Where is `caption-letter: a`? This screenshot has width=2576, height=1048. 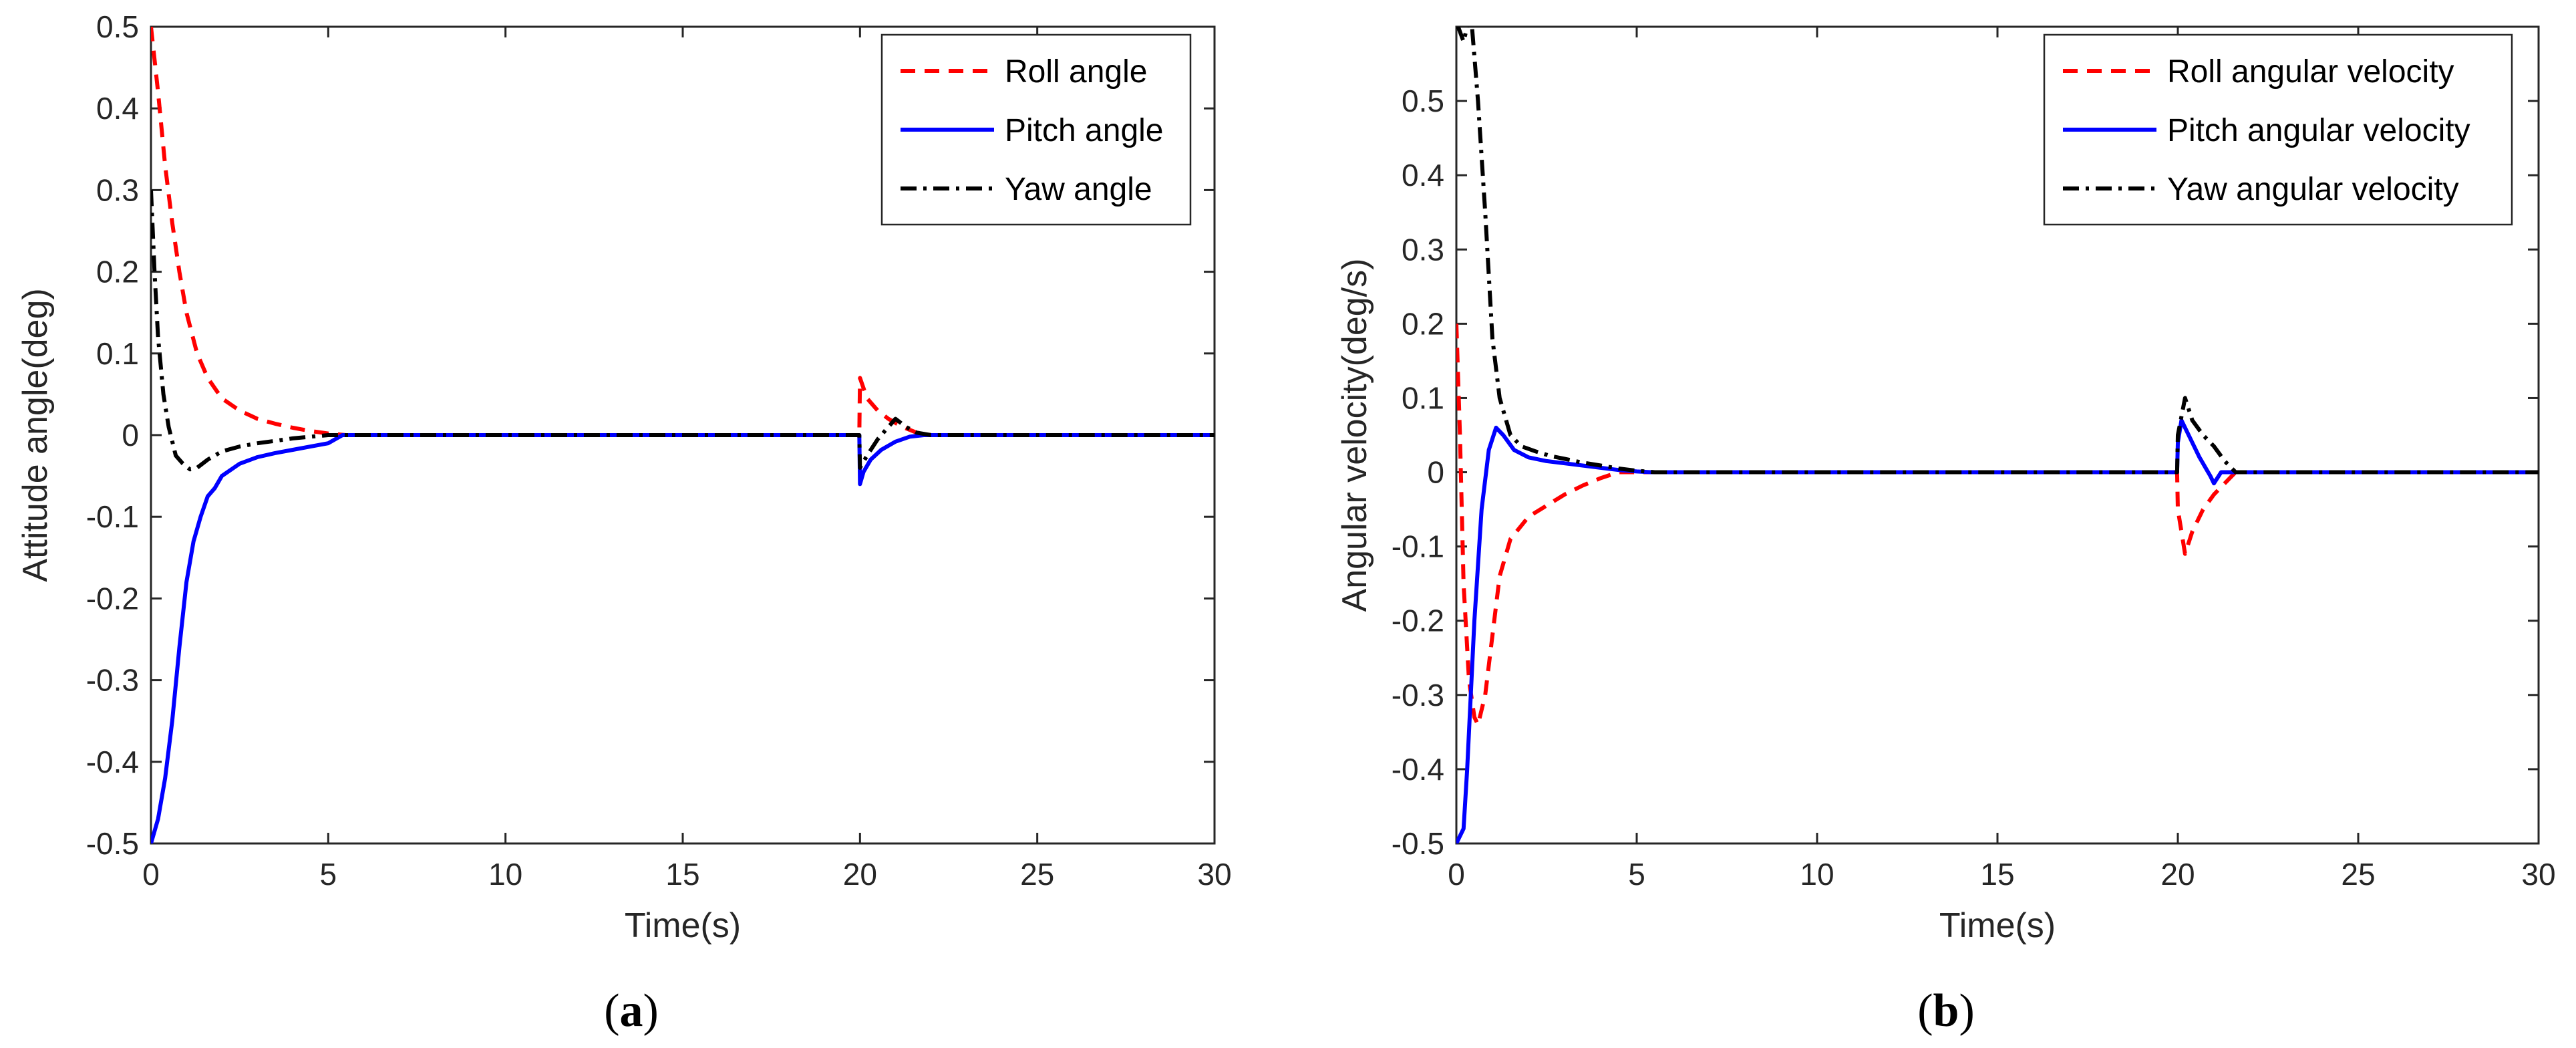
caption-letter: a is located at coordinates (631, 1011).